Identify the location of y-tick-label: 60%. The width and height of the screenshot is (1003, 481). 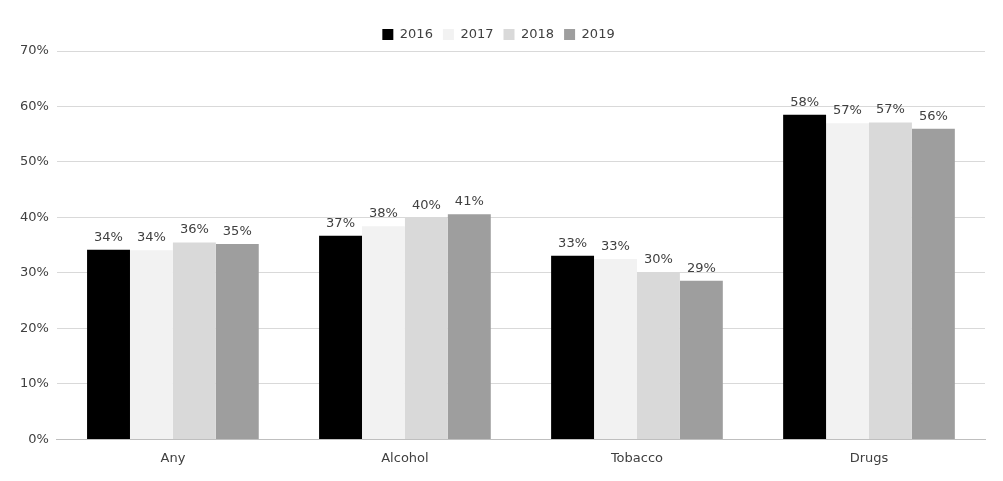
(34, 105).